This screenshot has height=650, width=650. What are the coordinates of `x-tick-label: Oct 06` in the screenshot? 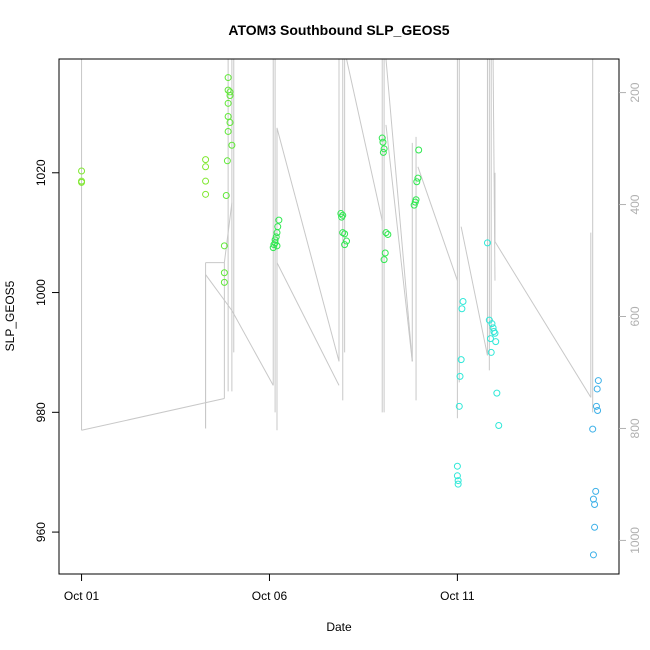 It's located at (270, 596).